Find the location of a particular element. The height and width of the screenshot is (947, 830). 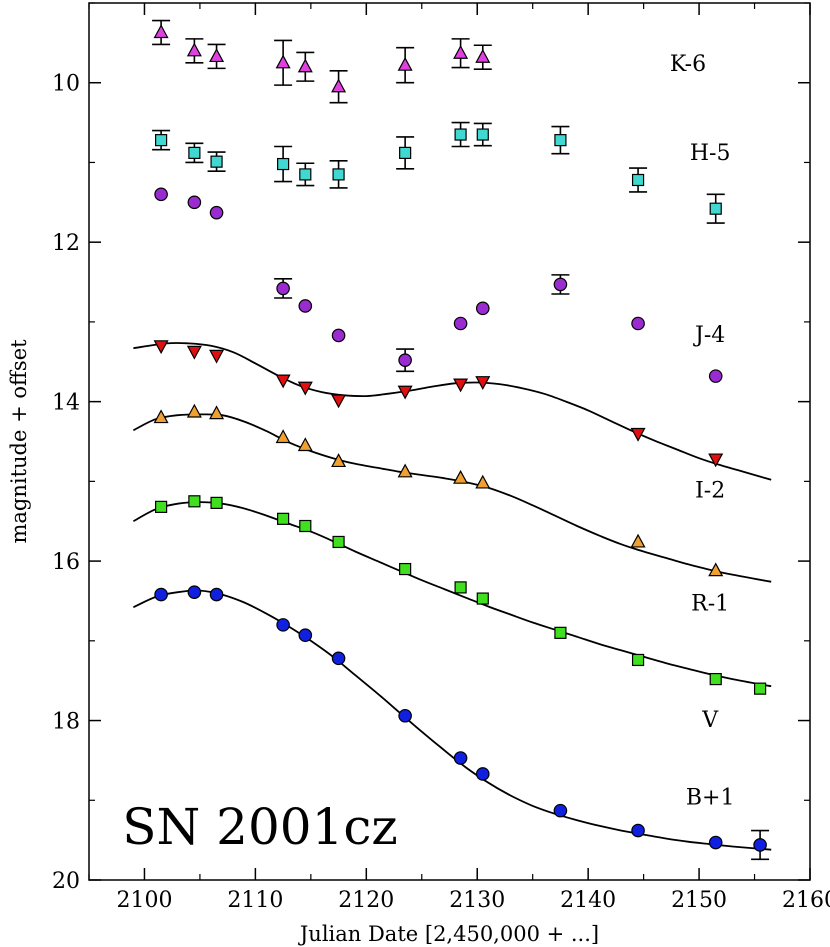

y-tick-label: 10 is located at coordinates (66, 84).